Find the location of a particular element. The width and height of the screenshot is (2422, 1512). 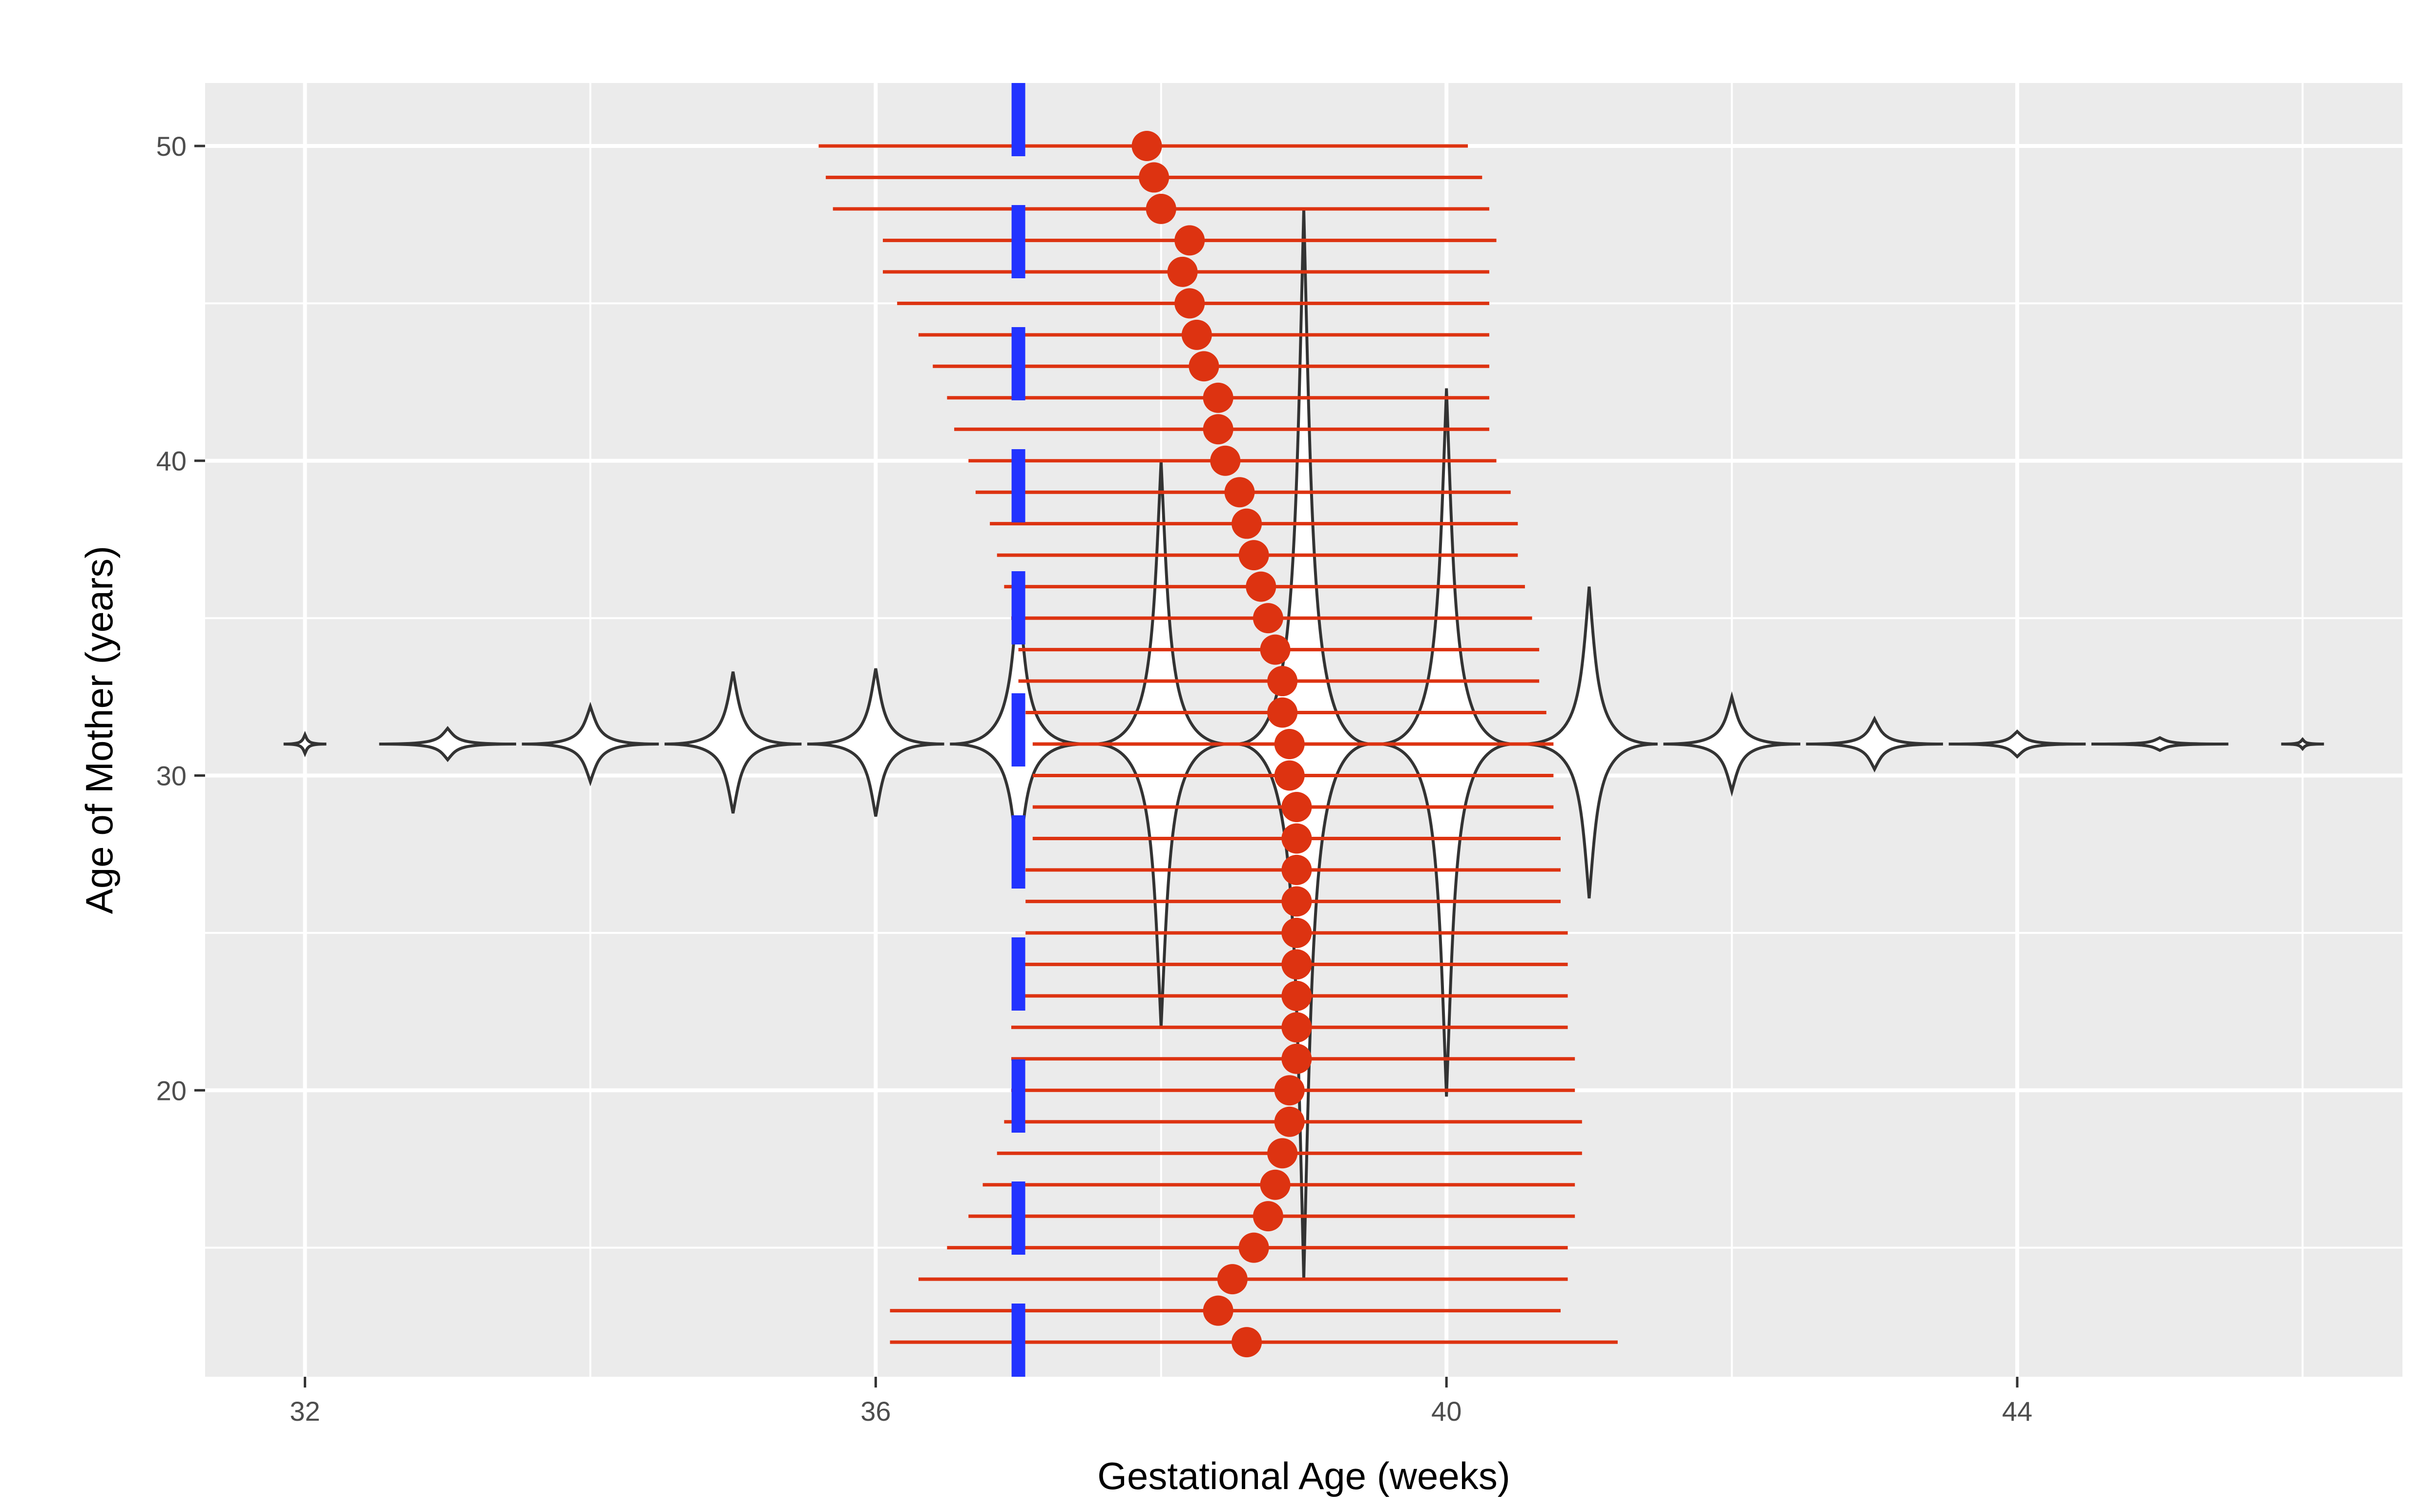

y-tick-label: 30 is located at coordinates (171, 775).